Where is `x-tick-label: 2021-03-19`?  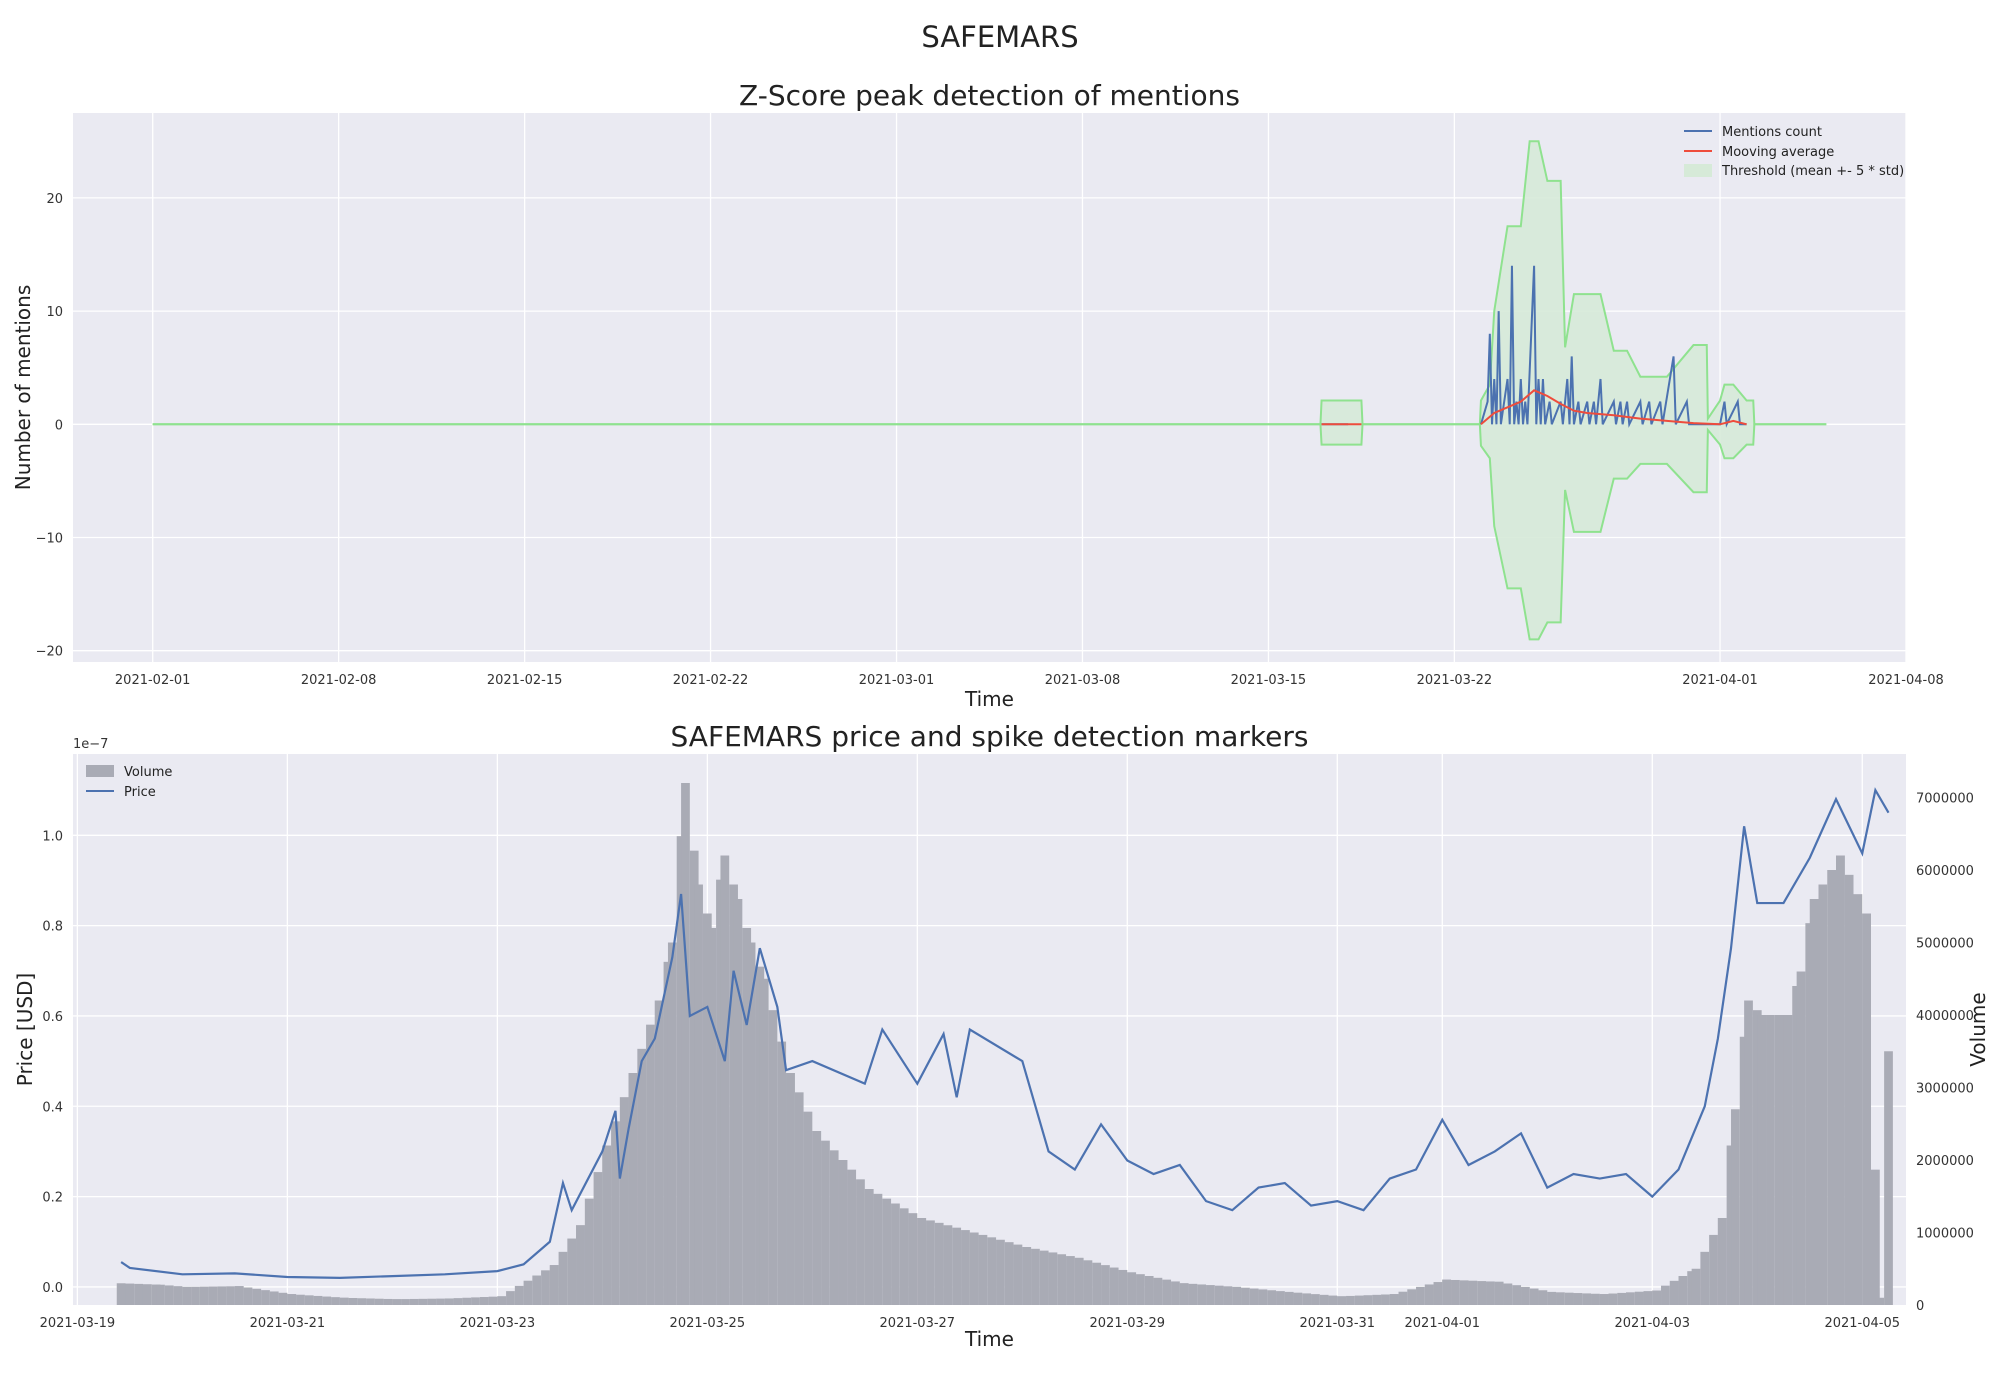 x-tick-label: 2021-03-19 is located at coordinates (78, 1323).